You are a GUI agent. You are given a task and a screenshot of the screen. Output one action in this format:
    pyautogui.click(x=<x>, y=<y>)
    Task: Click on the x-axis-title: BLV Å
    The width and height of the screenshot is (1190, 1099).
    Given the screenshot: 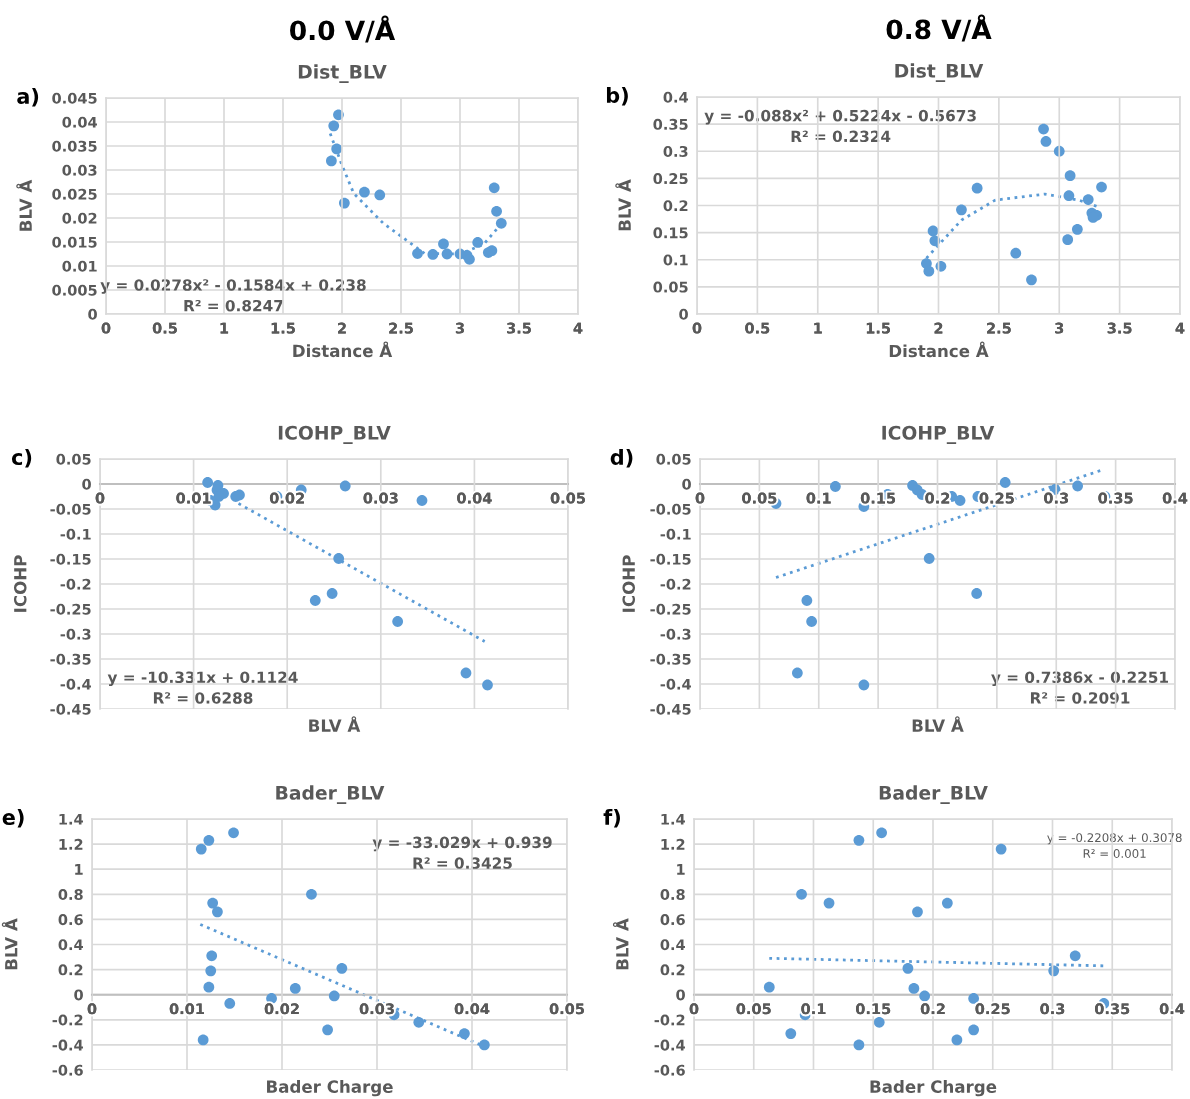 What is the action you would take?
    pyautogui.click(x=335, y=724)
    